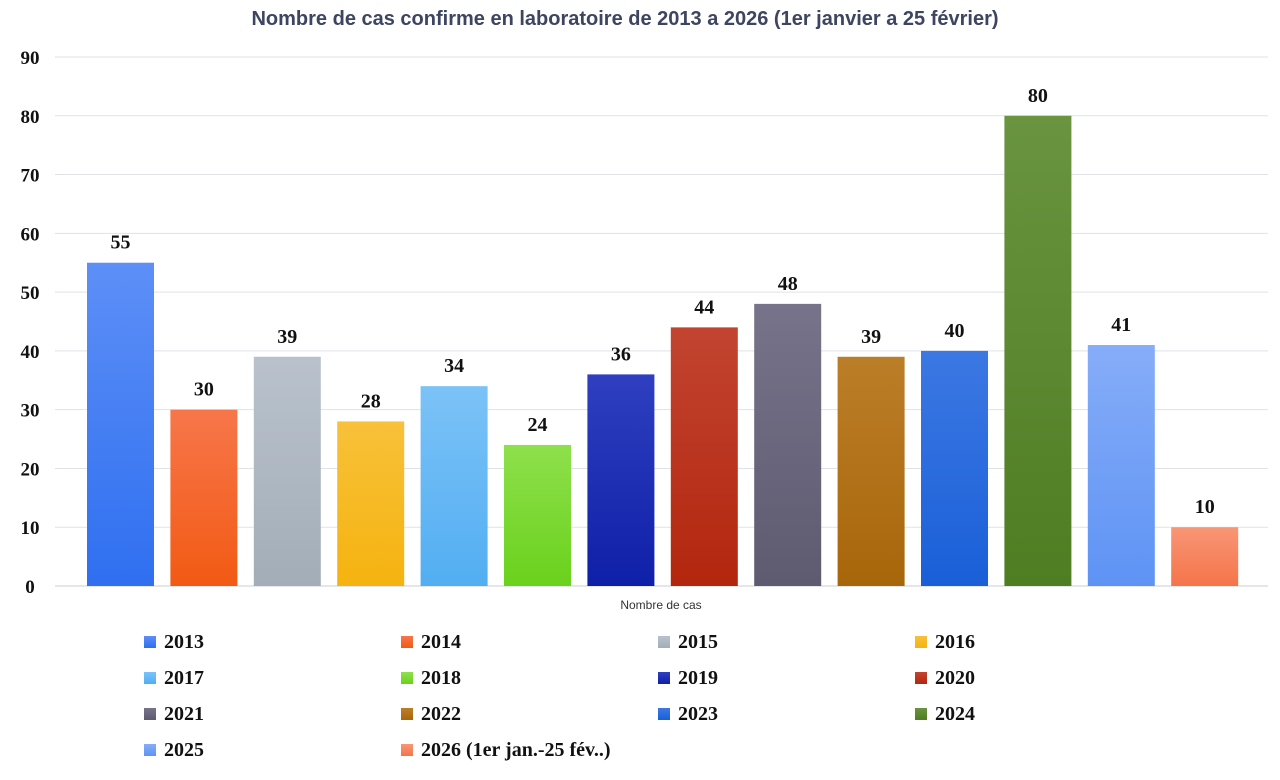  Describe the element at coordinates (121, 243) in the screenshot. I see `data-label: 55` at that location.